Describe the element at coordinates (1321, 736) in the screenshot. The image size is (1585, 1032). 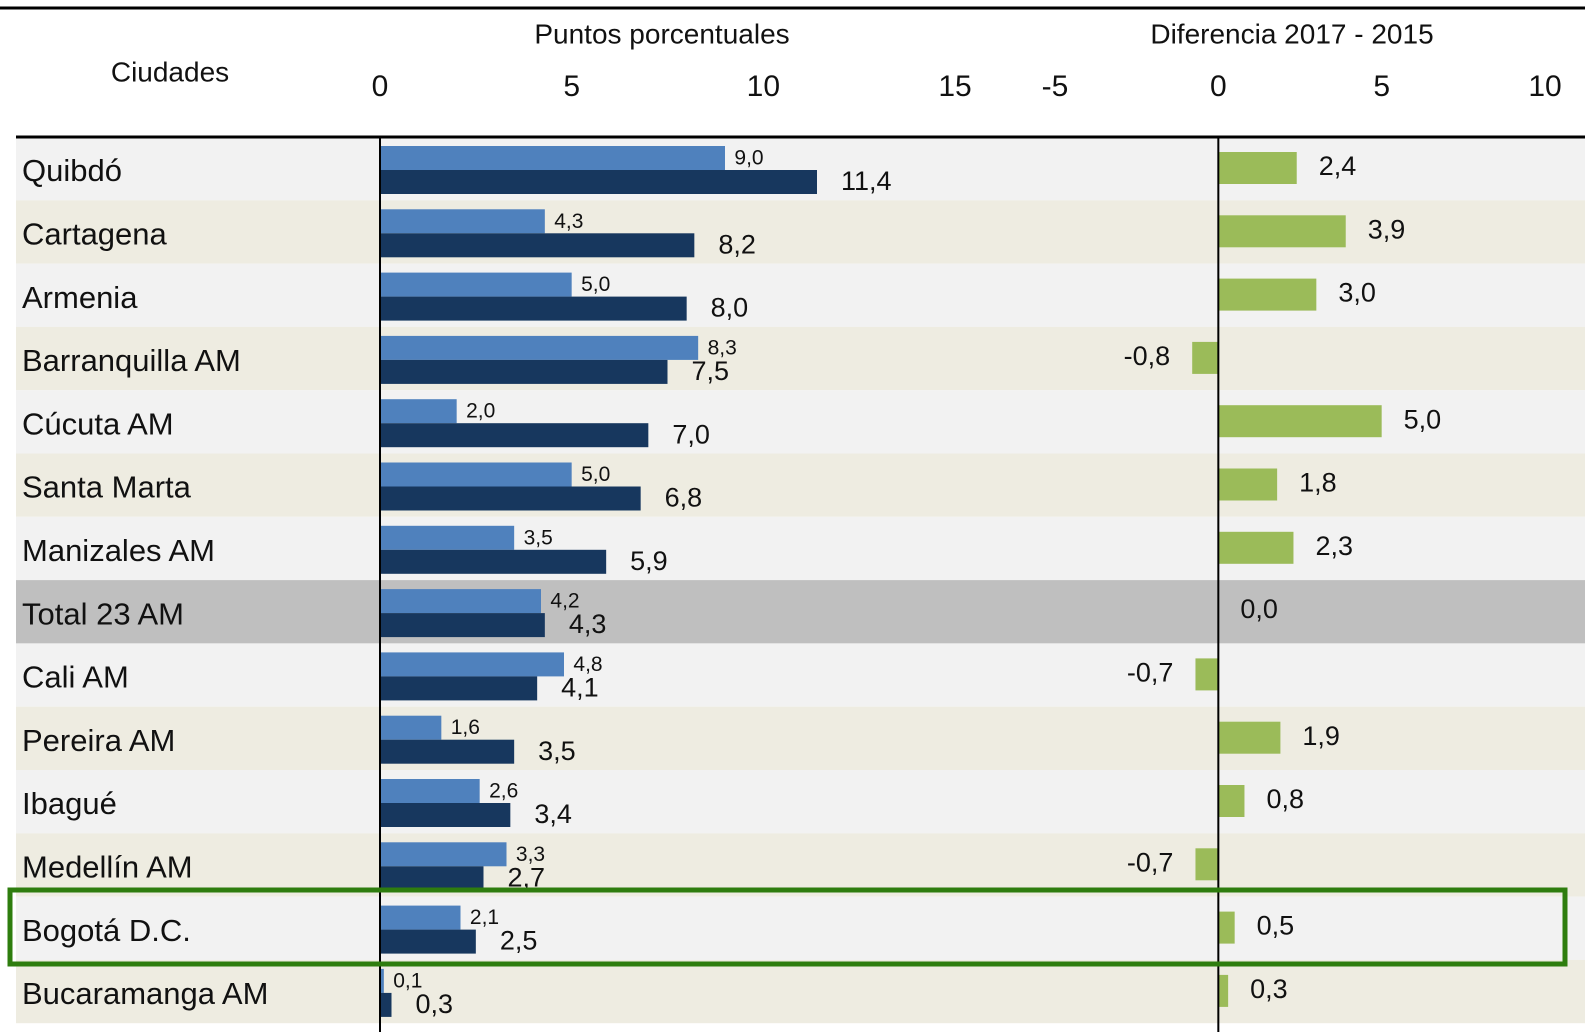
I see `data-label: 1,9` at that location.